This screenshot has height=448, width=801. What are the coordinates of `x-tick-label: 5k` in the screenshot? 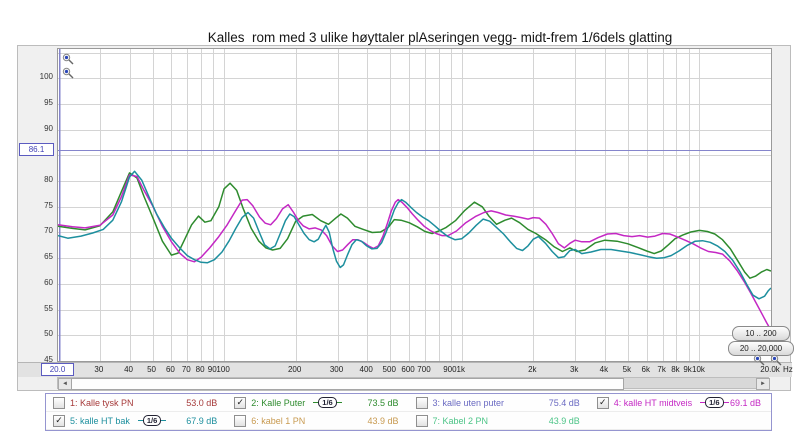 It's located at (627, 369).